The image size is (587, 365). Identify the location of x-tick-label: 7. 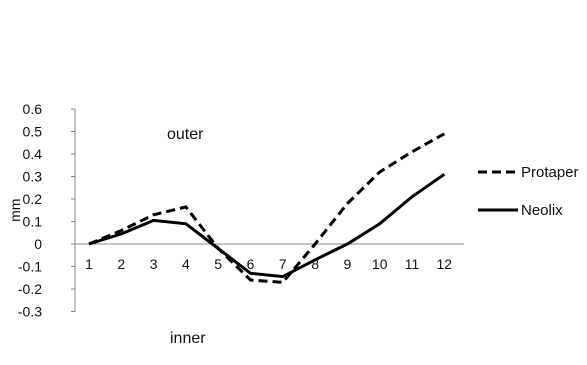
(283, 264).